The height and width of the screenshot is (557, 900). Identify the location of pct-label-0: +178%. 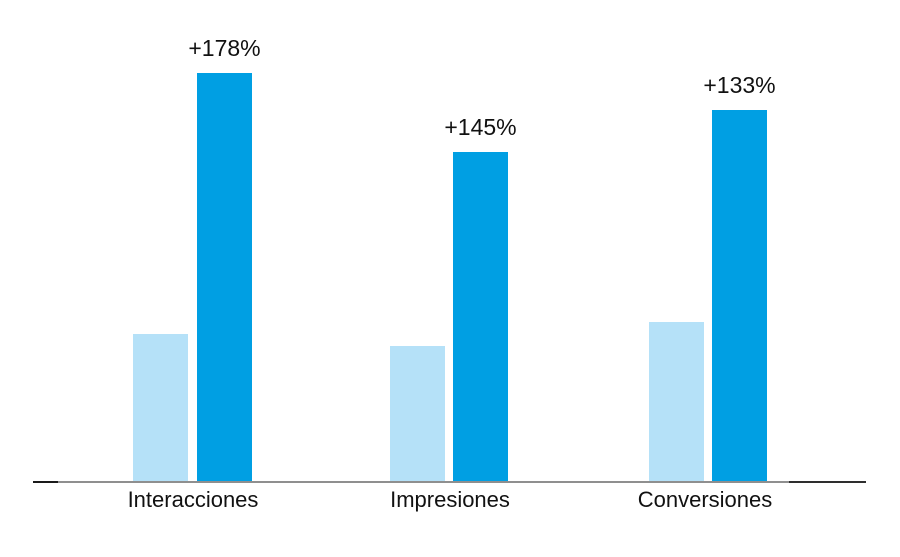
(224, 48).